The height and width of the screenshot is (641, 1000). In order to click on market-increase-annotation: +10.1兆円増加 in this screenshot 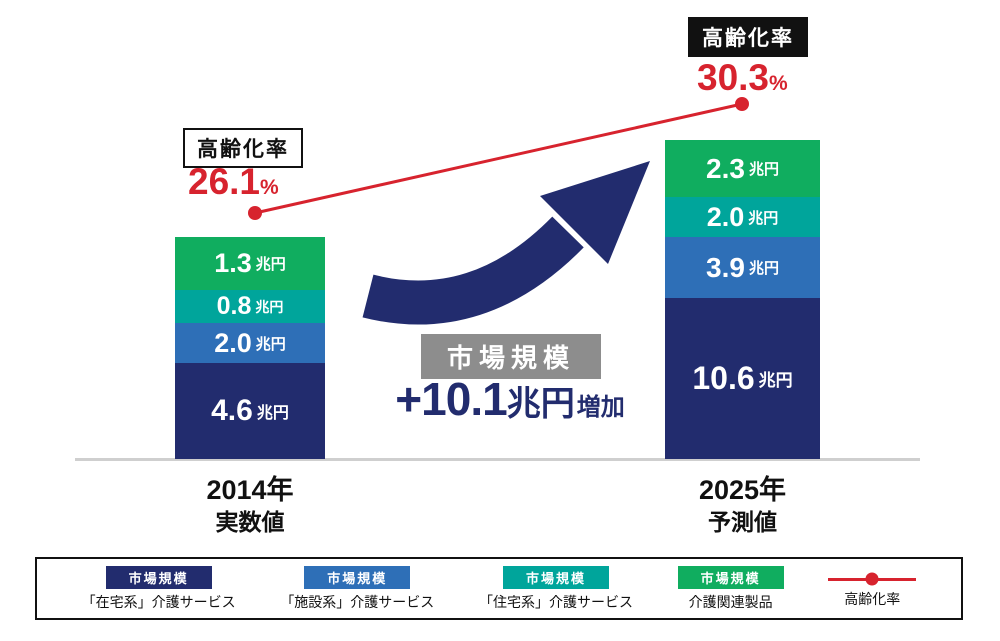, I will do `click(510, 399)`.